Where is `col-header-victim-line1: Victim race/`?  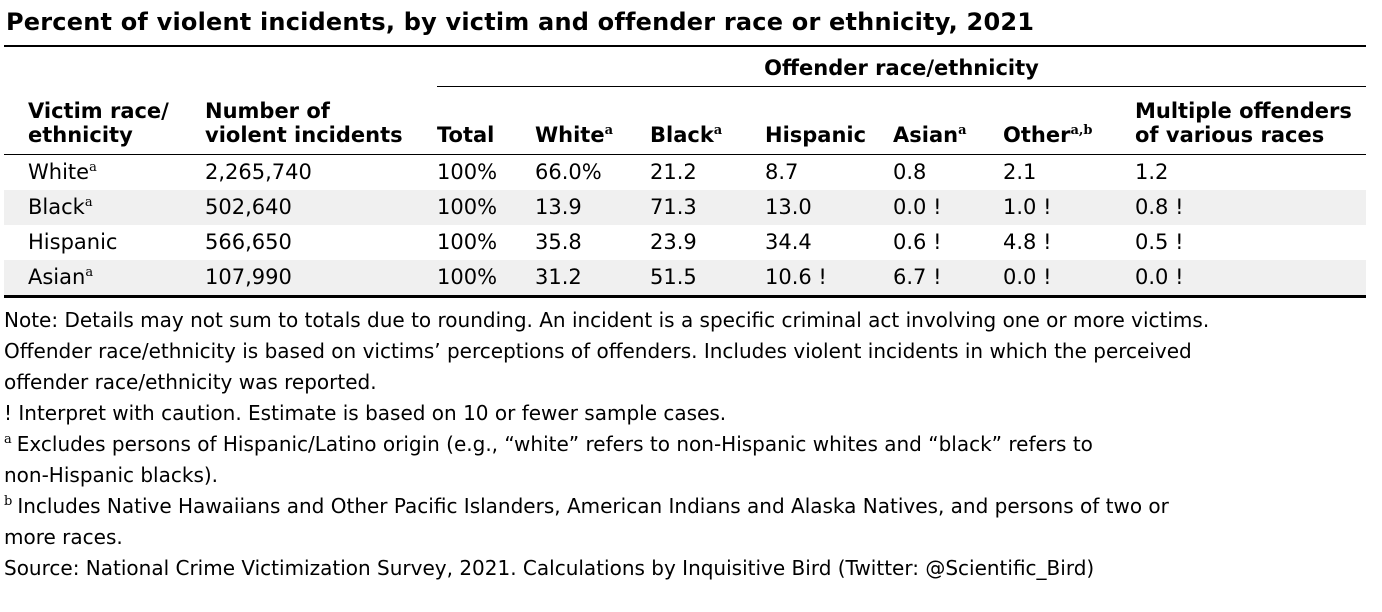
col-header-victim-line1: Victim race/ is located at coordinates (98, 111).